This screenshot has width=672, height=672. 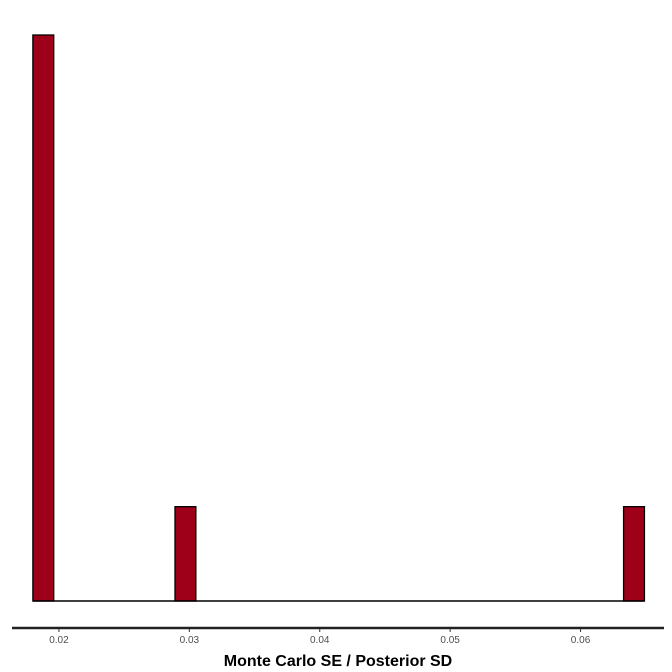 What do you see at coordinates (190, 640) in the screenshot?
I see `x-axis-tick-label: 0.03` at bounding box center [190, 640].